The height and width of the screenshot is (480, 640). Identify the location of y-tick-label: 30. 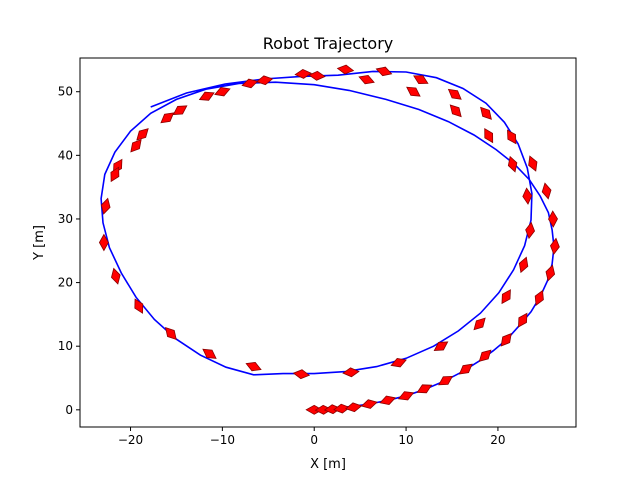
(65, 219).